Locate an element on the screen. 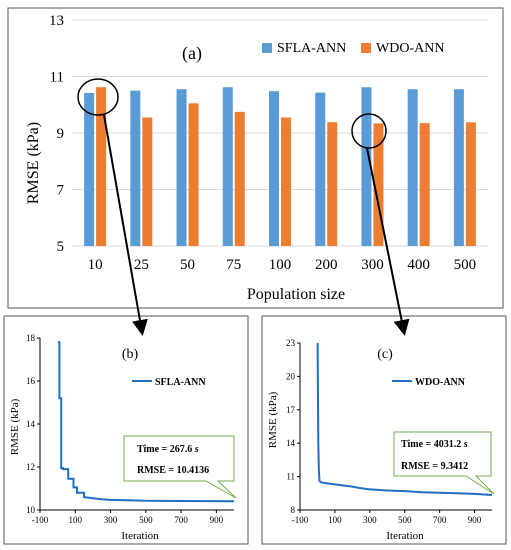 This screenshot has width=511, height=550. panel-c-y-tick-label: 17 is located at coordinates (291, 410).